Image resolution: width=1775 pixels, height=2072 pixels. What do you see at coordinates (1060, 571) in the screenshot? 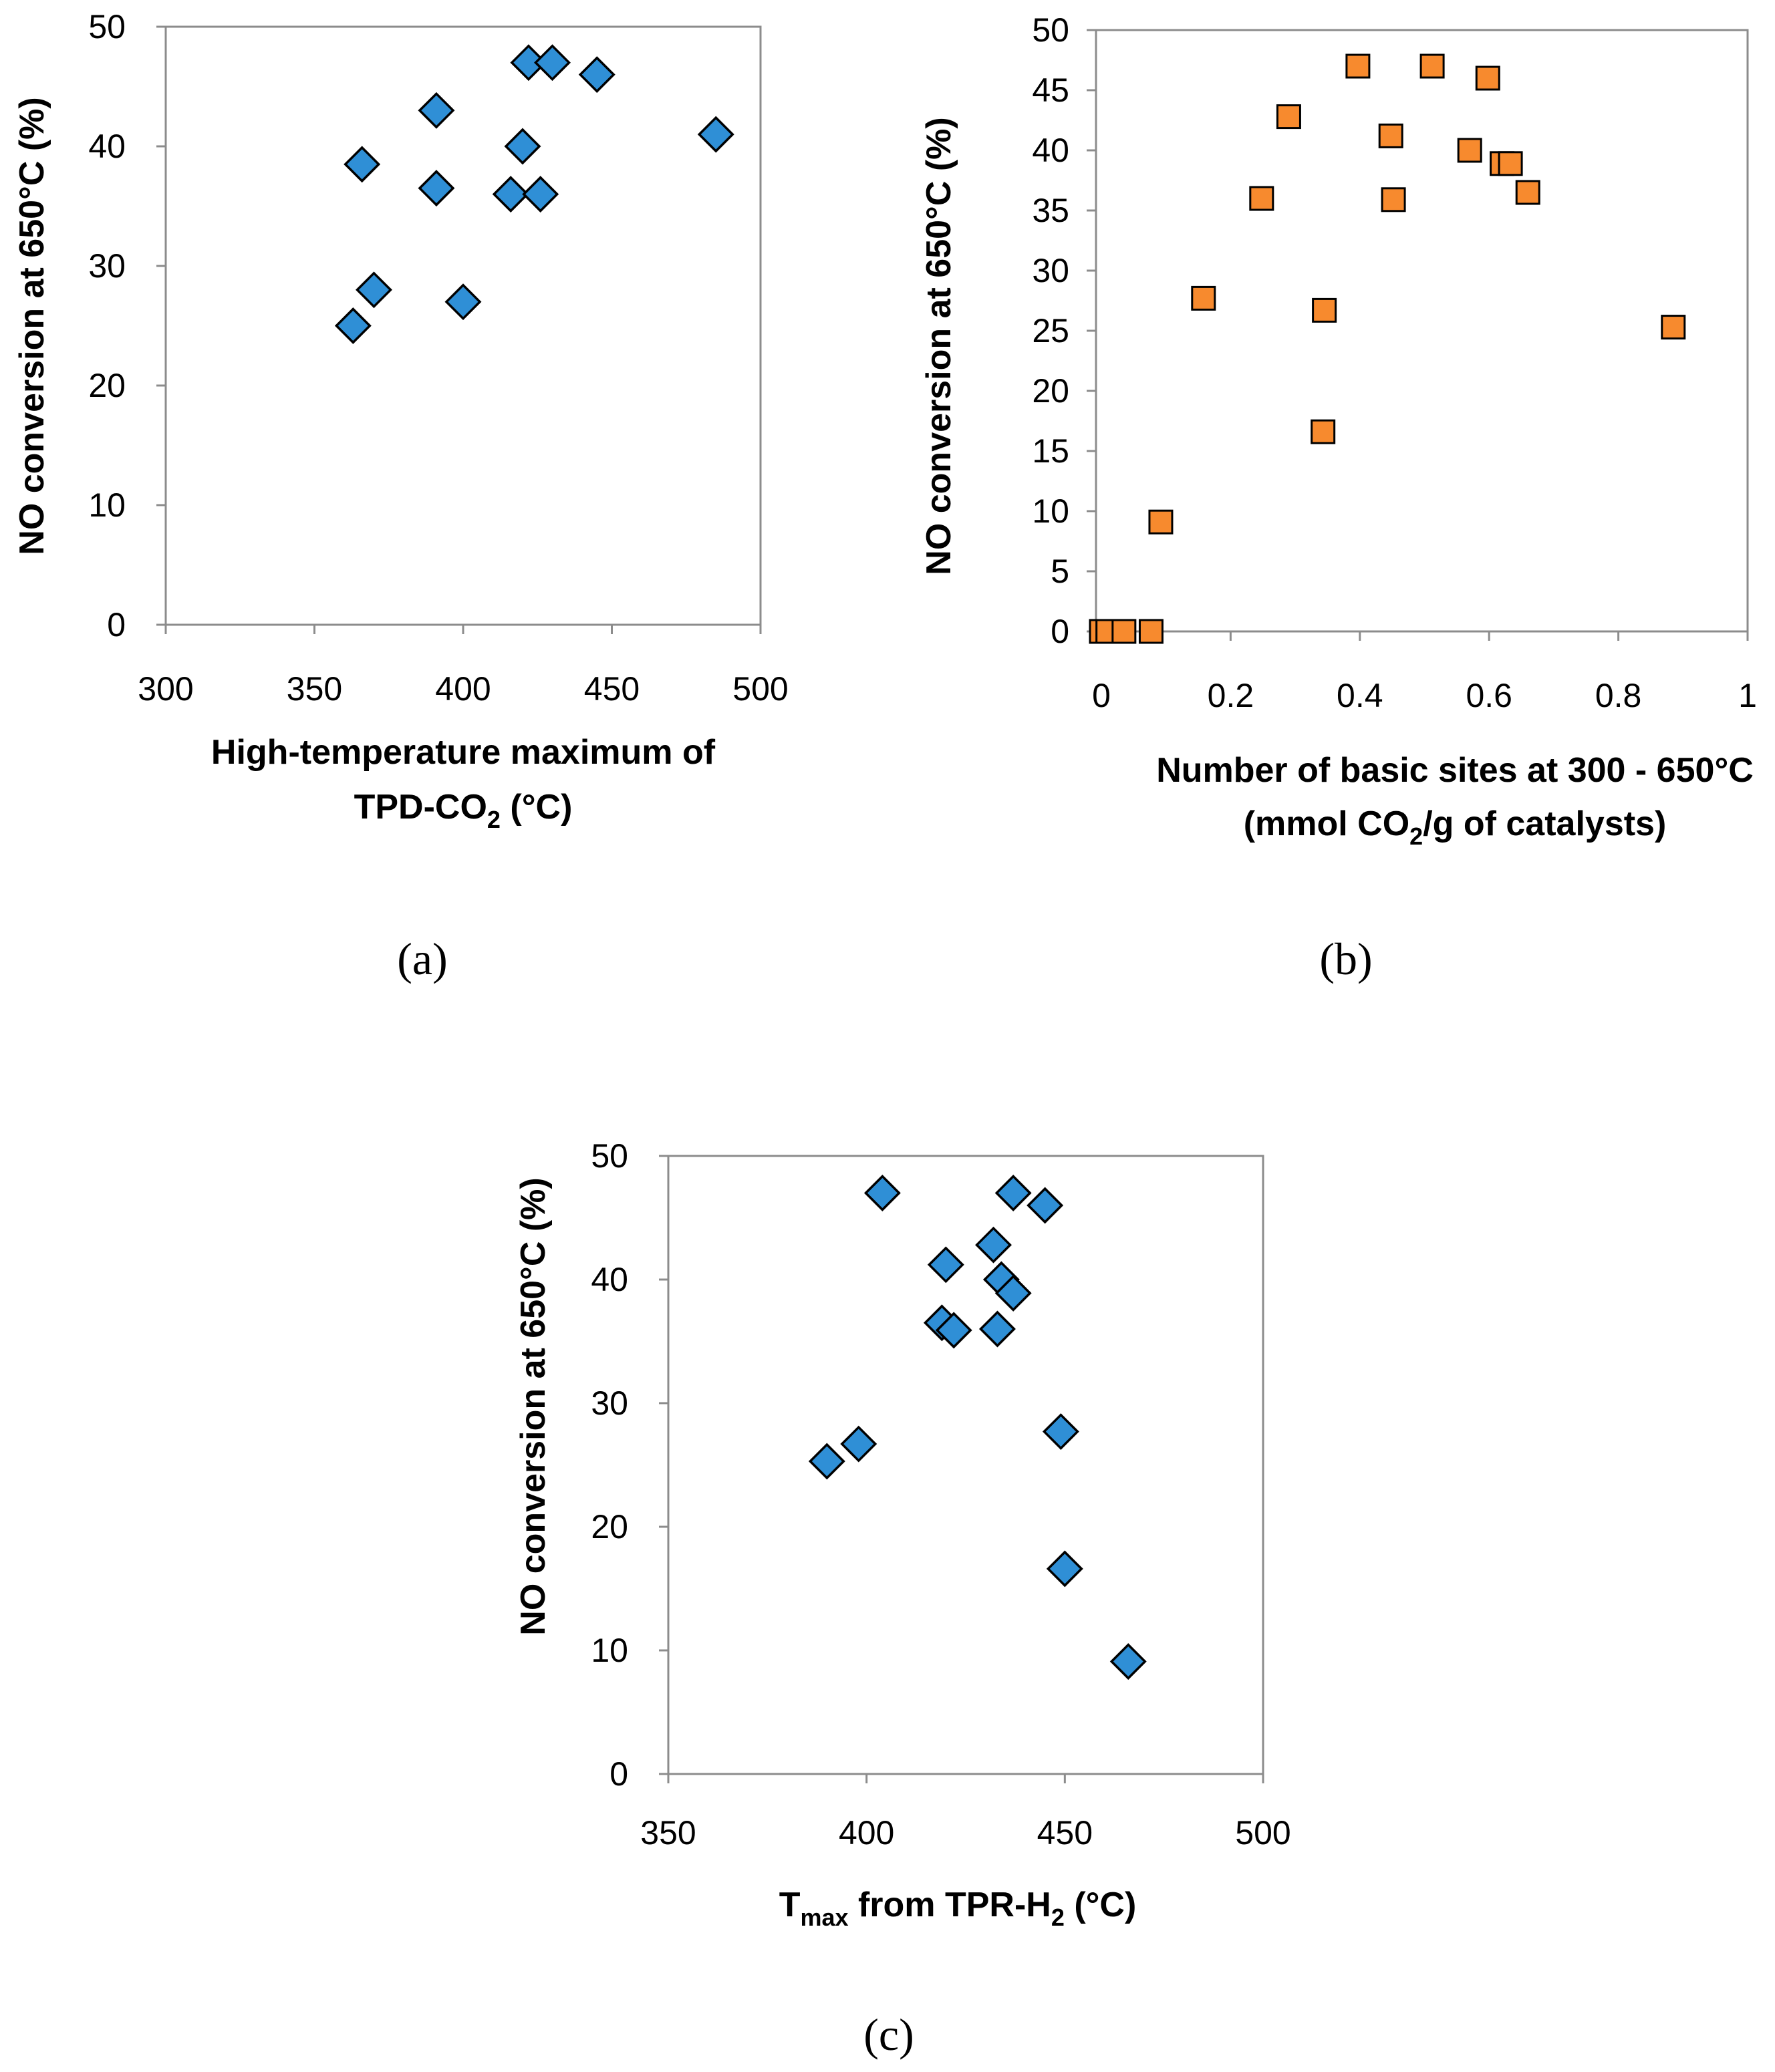
I see `panel-b-y-tick-label: 5` at bounding box center [1060, 571].